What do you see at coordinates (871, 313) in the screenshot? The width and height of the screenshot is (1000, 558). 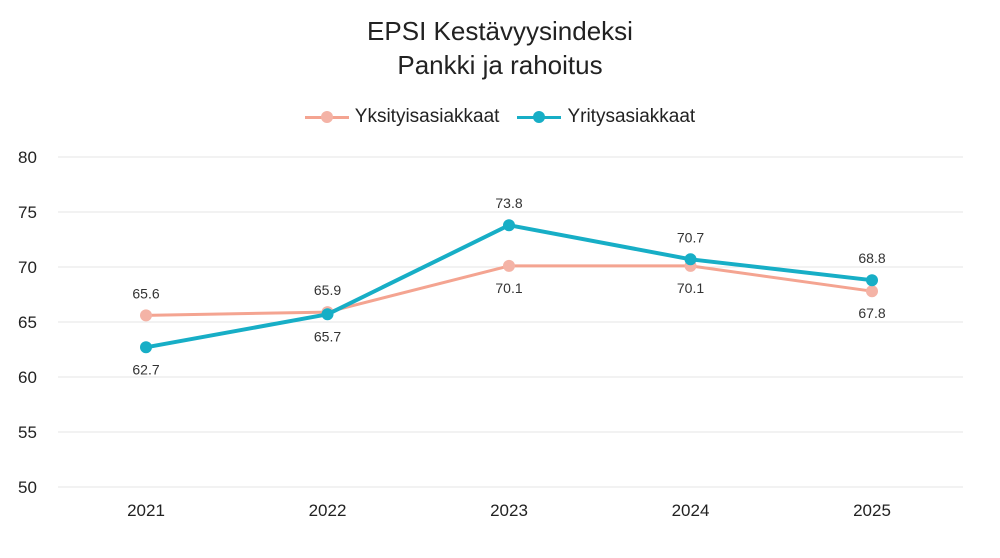 I see `data-label: 67.8` at bounding box center [871, 313].